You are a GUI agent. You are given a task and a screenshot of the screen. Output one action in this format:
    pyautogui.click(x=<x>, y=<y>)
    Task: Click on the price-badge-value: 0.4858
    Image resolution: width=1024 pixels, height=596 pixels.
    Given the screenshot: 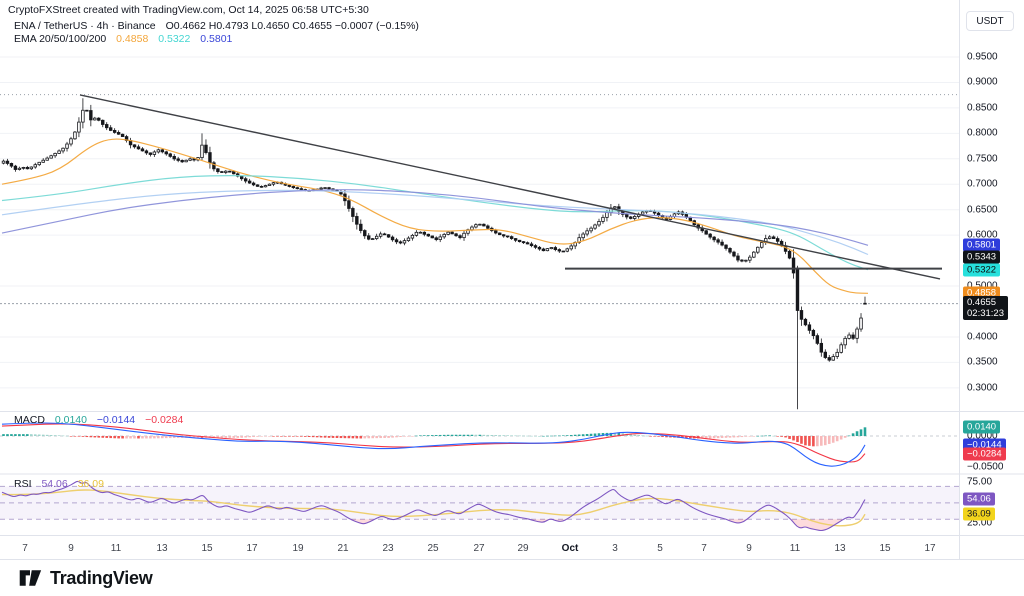 What is the action you would take?
    pyautogui.click(x=982, y=293)
    